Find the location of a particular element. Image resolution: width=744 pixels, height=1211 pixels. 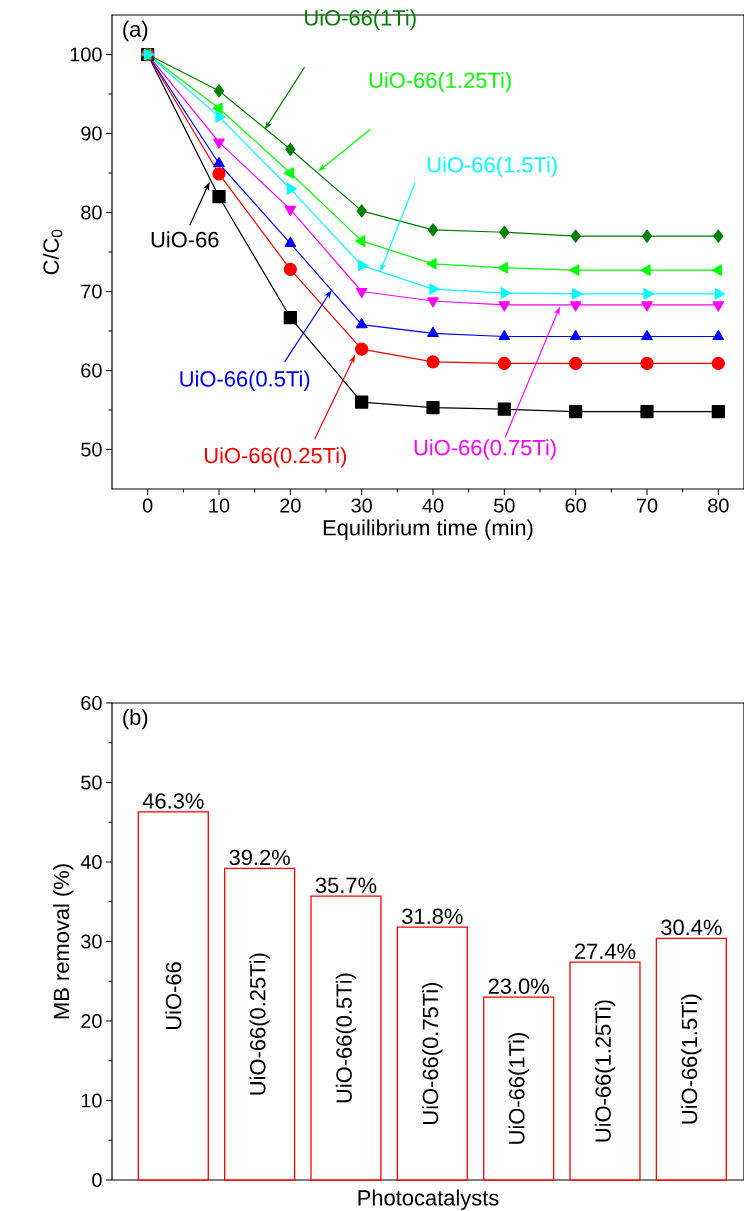

data-label: 23.0% is located at coordinates (518, 986).